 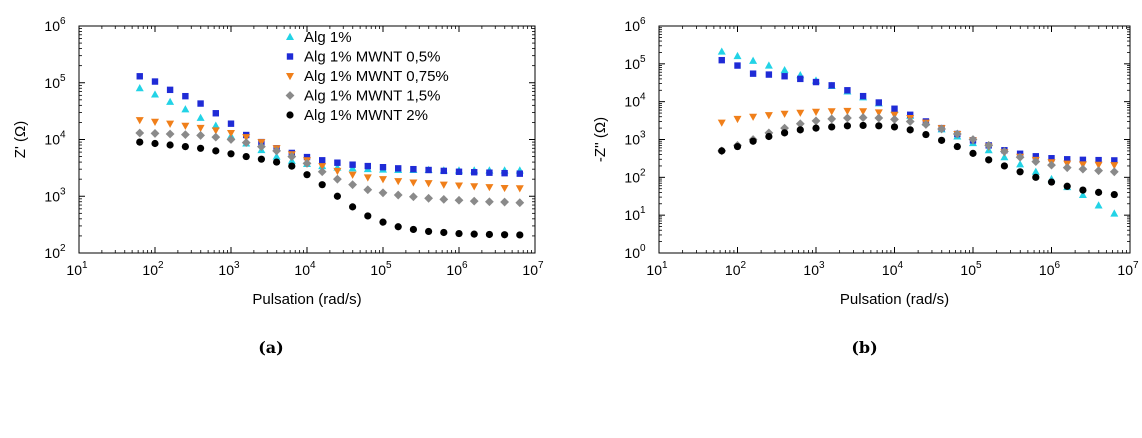 What do you see at coordinates (635, 101) in the screenshot?
I see `y-tick-label: 10⁴` at bounding box center [635, 101].